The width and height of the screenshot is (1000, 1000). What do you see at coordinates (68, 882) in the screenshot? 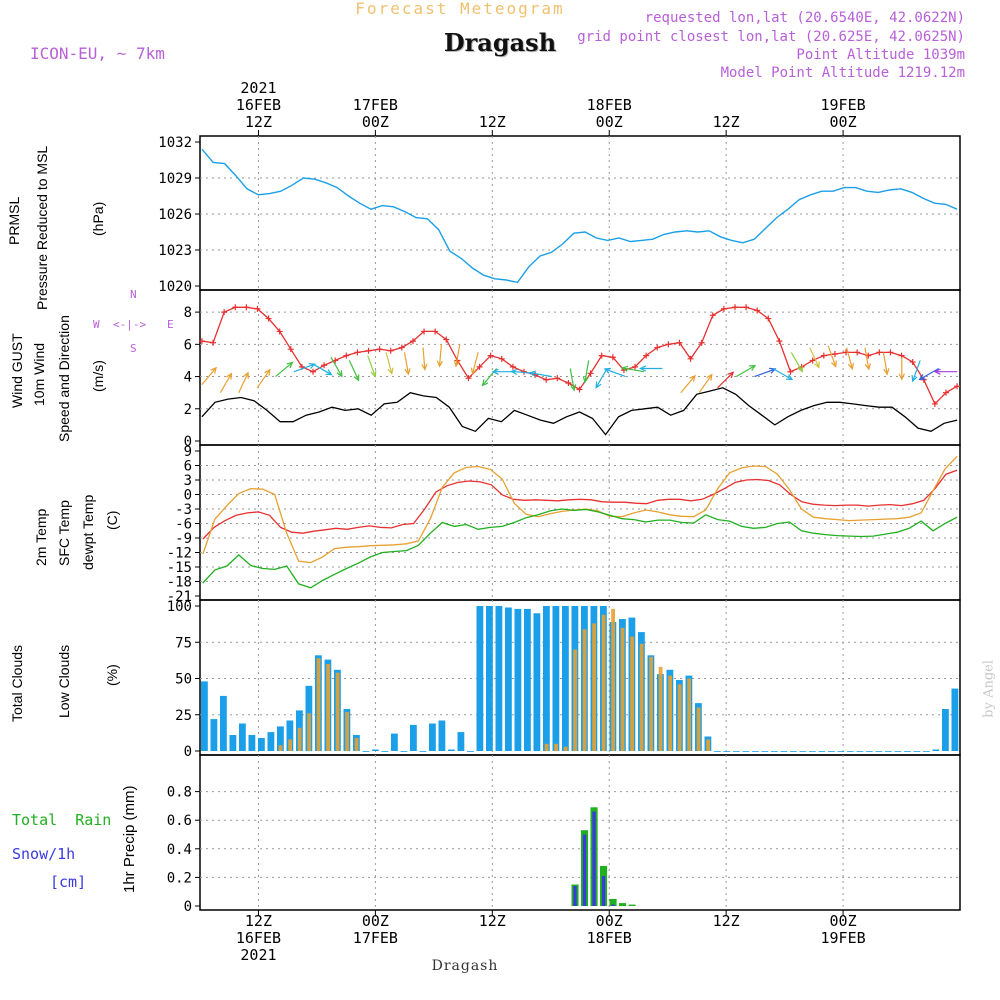
I see `precip-label-unit: [cm]` at bounding box center [68, 882].